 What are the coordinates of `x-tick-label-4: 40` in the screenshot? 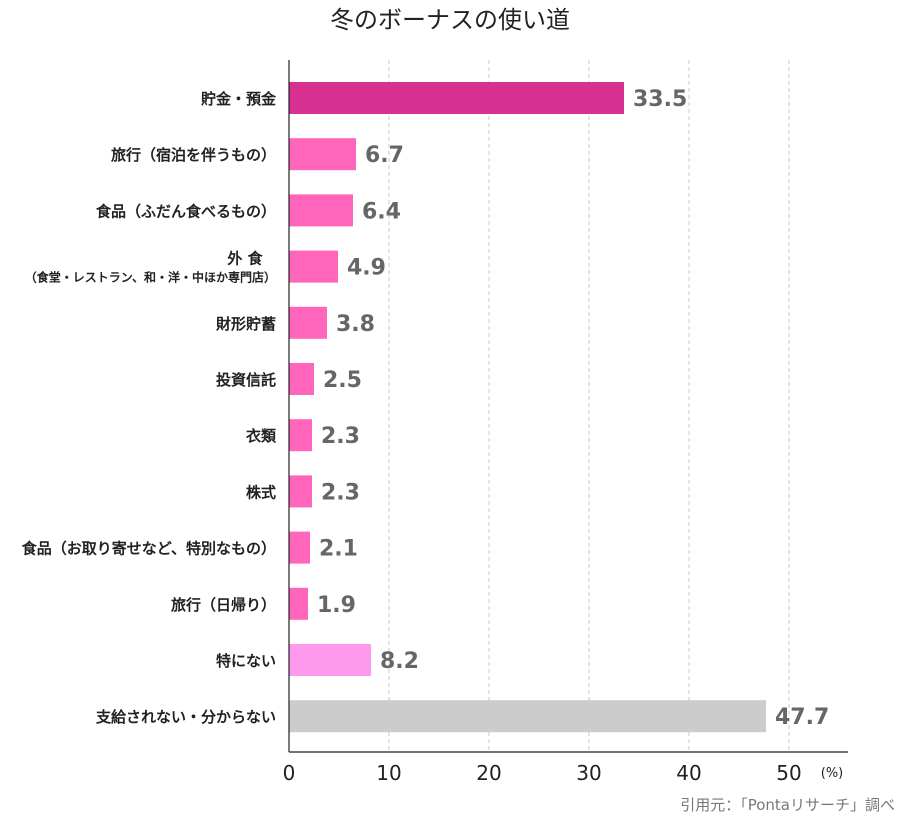 It's located at (688, 773).